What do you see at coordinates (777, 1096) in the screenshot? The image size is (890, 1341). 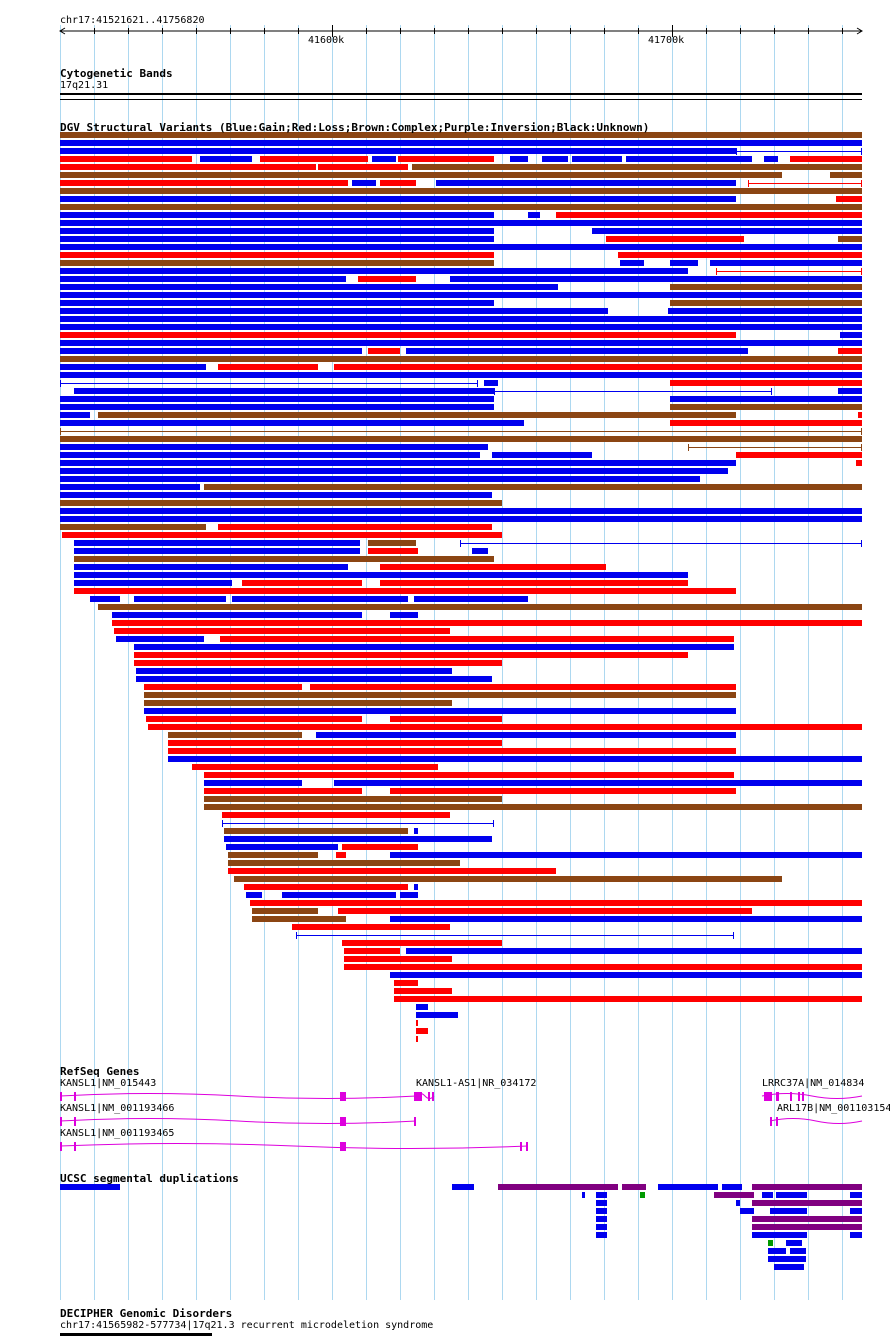 I see `lrrc37a-nm-014834-exon` at bounding box center [777, 1096].